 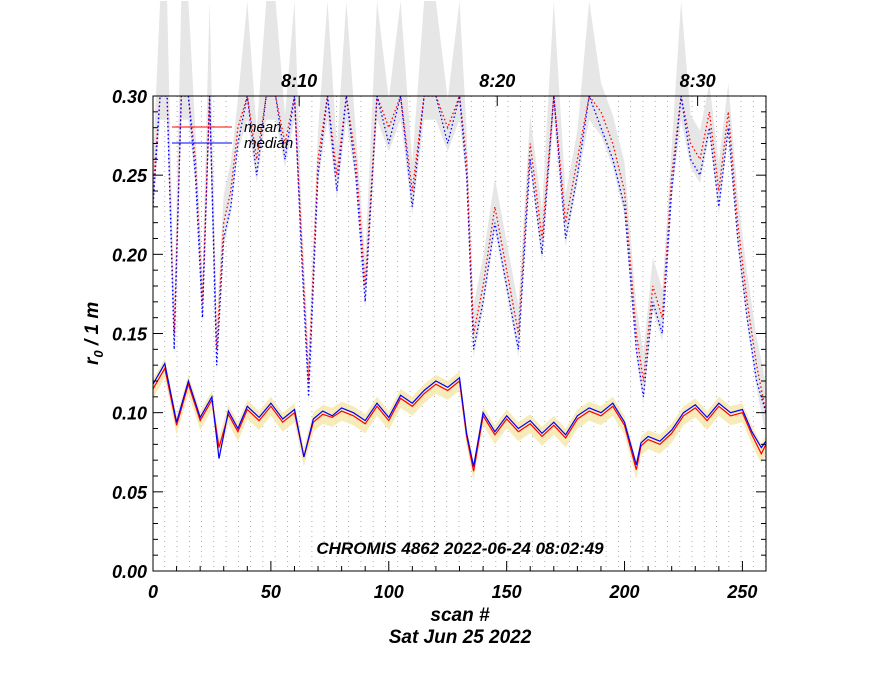 What do you see at coordinates (497, 81) in the screenshot?
I see `time-tick-label: 8:20` at bounding box center [497, 81].